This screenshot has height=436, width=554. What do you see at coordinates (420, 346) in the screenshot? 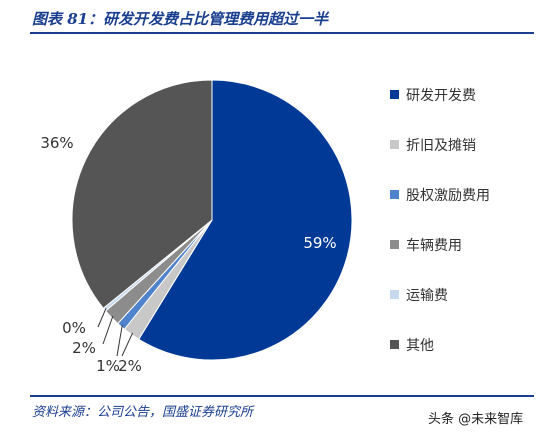
I see `legend-label-5: 其他` at bounding box center [420, 346].